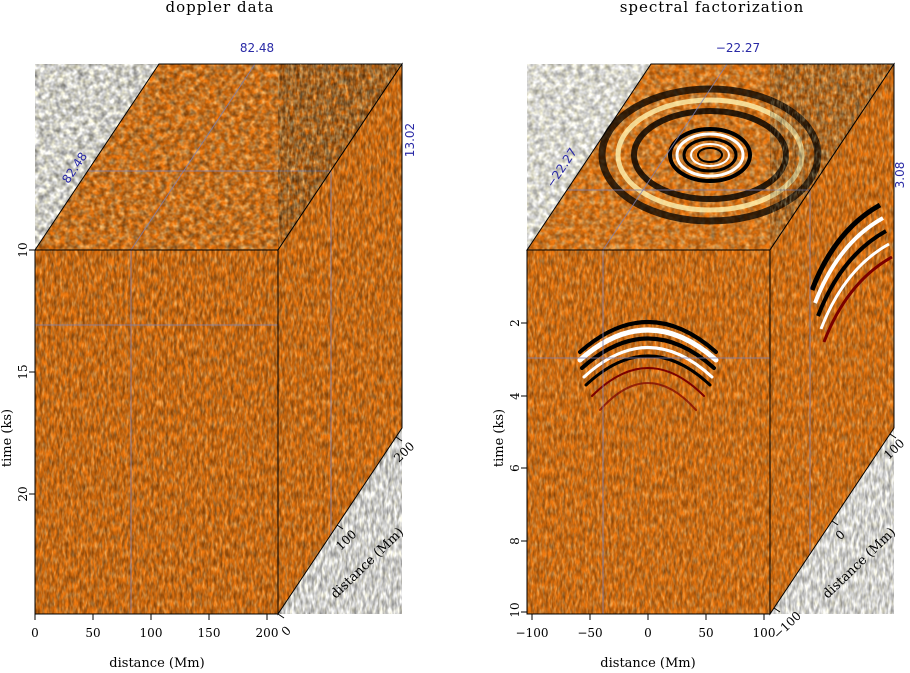 The width and height of the screenshot is (910, 673). Describe the element at coordinates (35, 633) in the screenshot. I see `x-tick-label-doppler: 0` at that location.